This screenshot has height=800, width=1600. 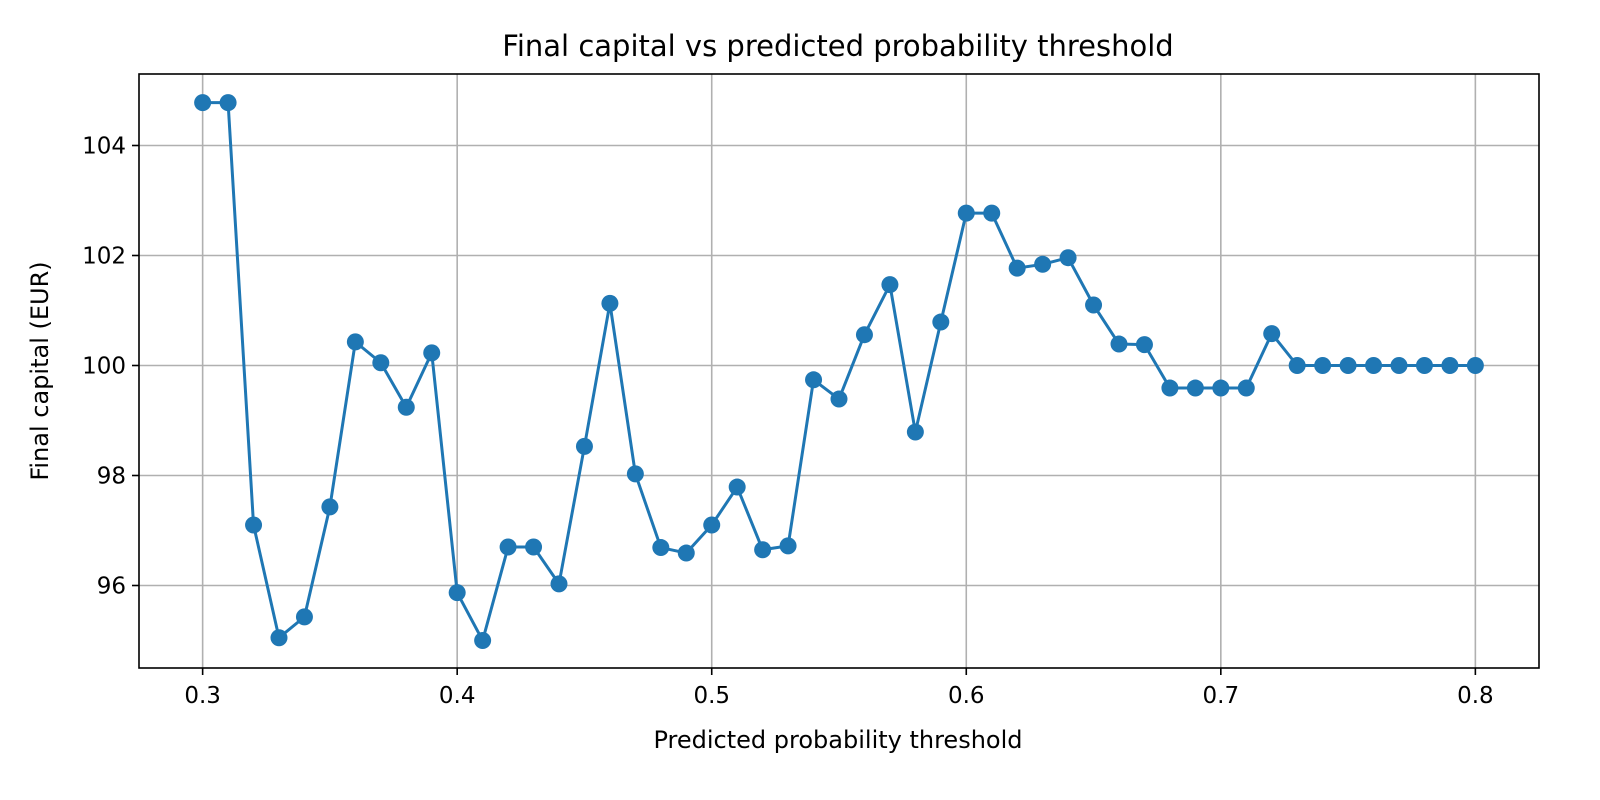 What do you see at coordinates (40, 370) in the screenshot?
I see `y-axis-label: Final capital (EUR)` at bounding box center [40, 370].